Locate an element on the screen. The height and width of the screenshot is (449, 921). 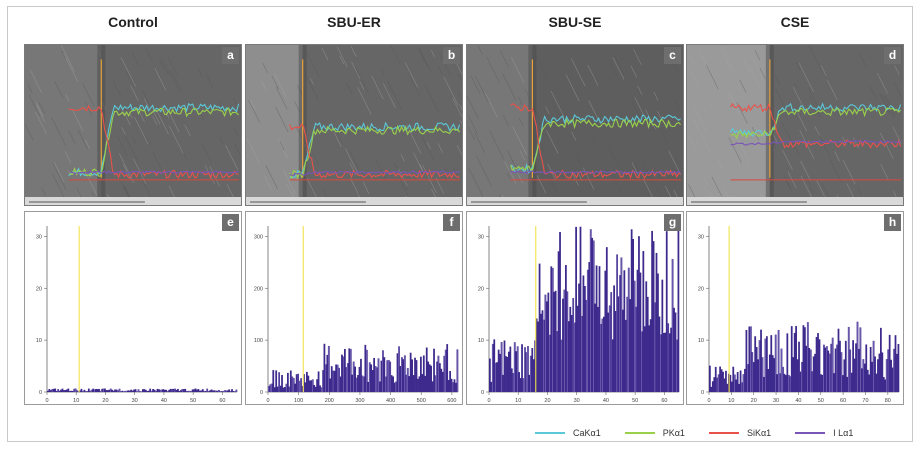
legend-swatch-si is located at coordinates (723, 433).